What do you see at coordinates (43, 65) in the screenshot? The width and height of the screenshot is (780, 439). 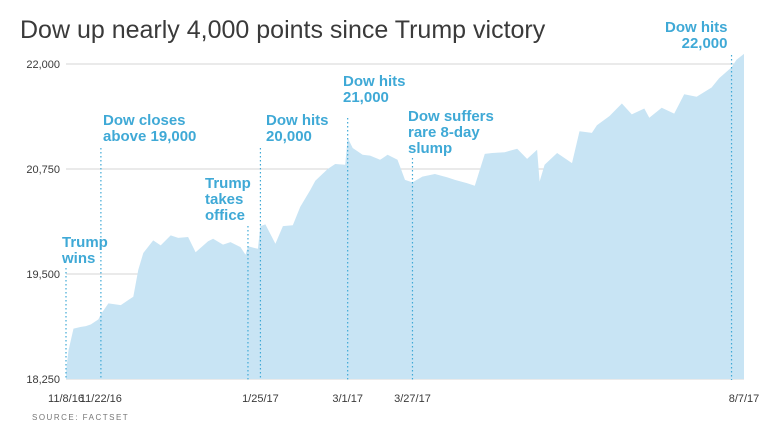 I see `y-tick-label: 22,000` at bounding box center [43, 65].